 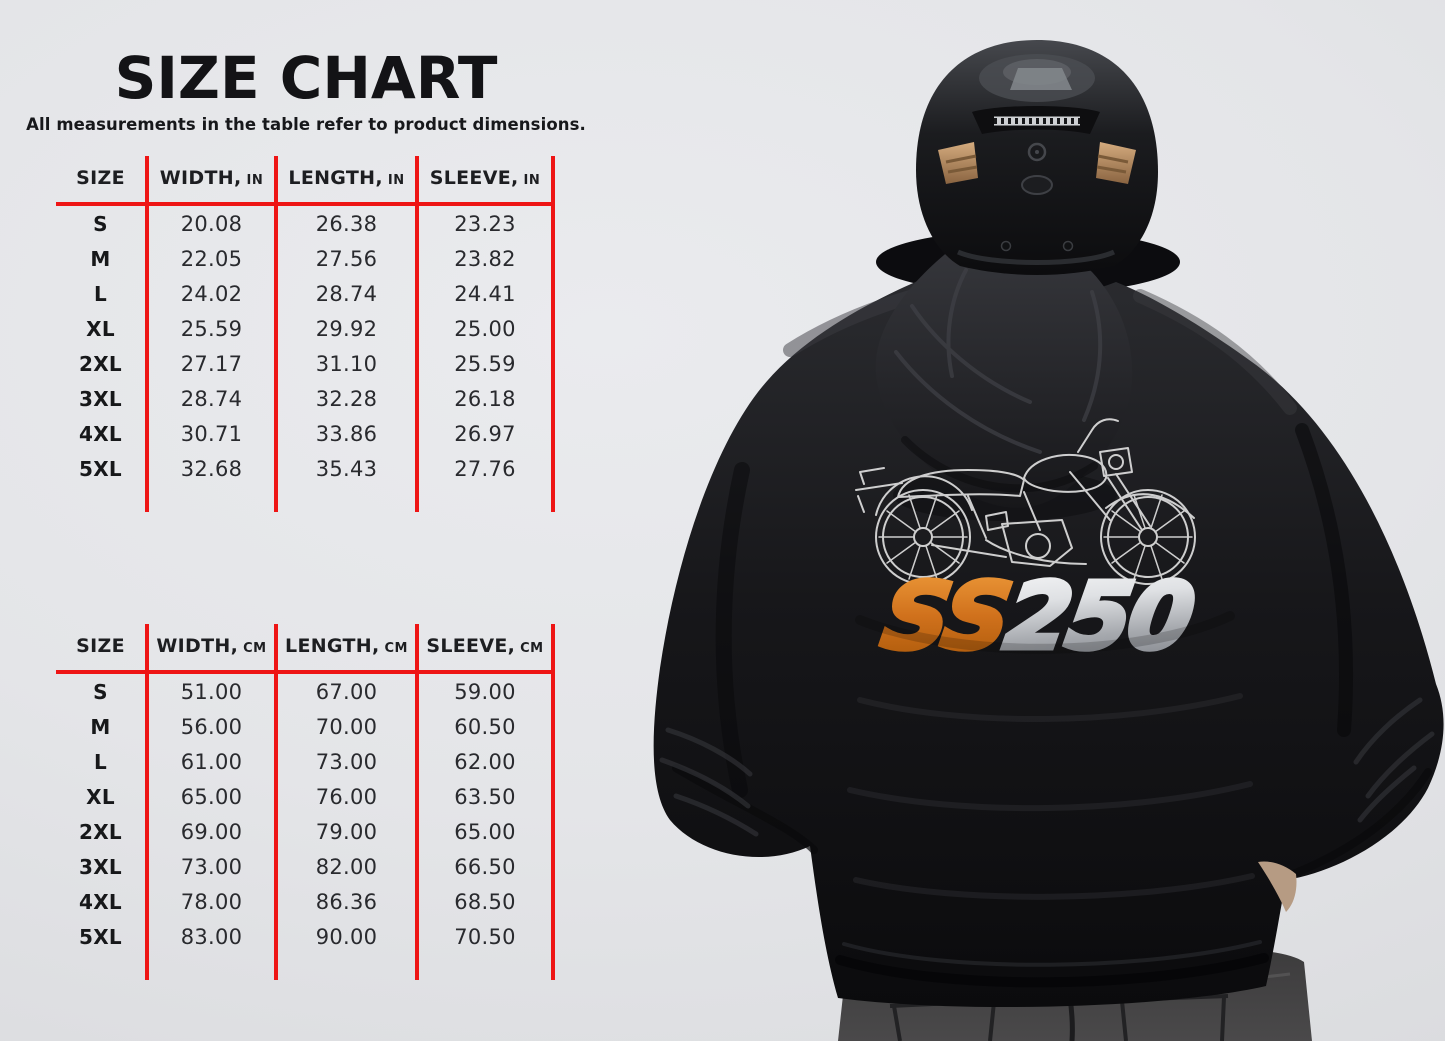 What do you see at coordinates (486, 831) in the screenshot?
I see `sleeve-cell: 65.00` at bounding box center [486, 831].